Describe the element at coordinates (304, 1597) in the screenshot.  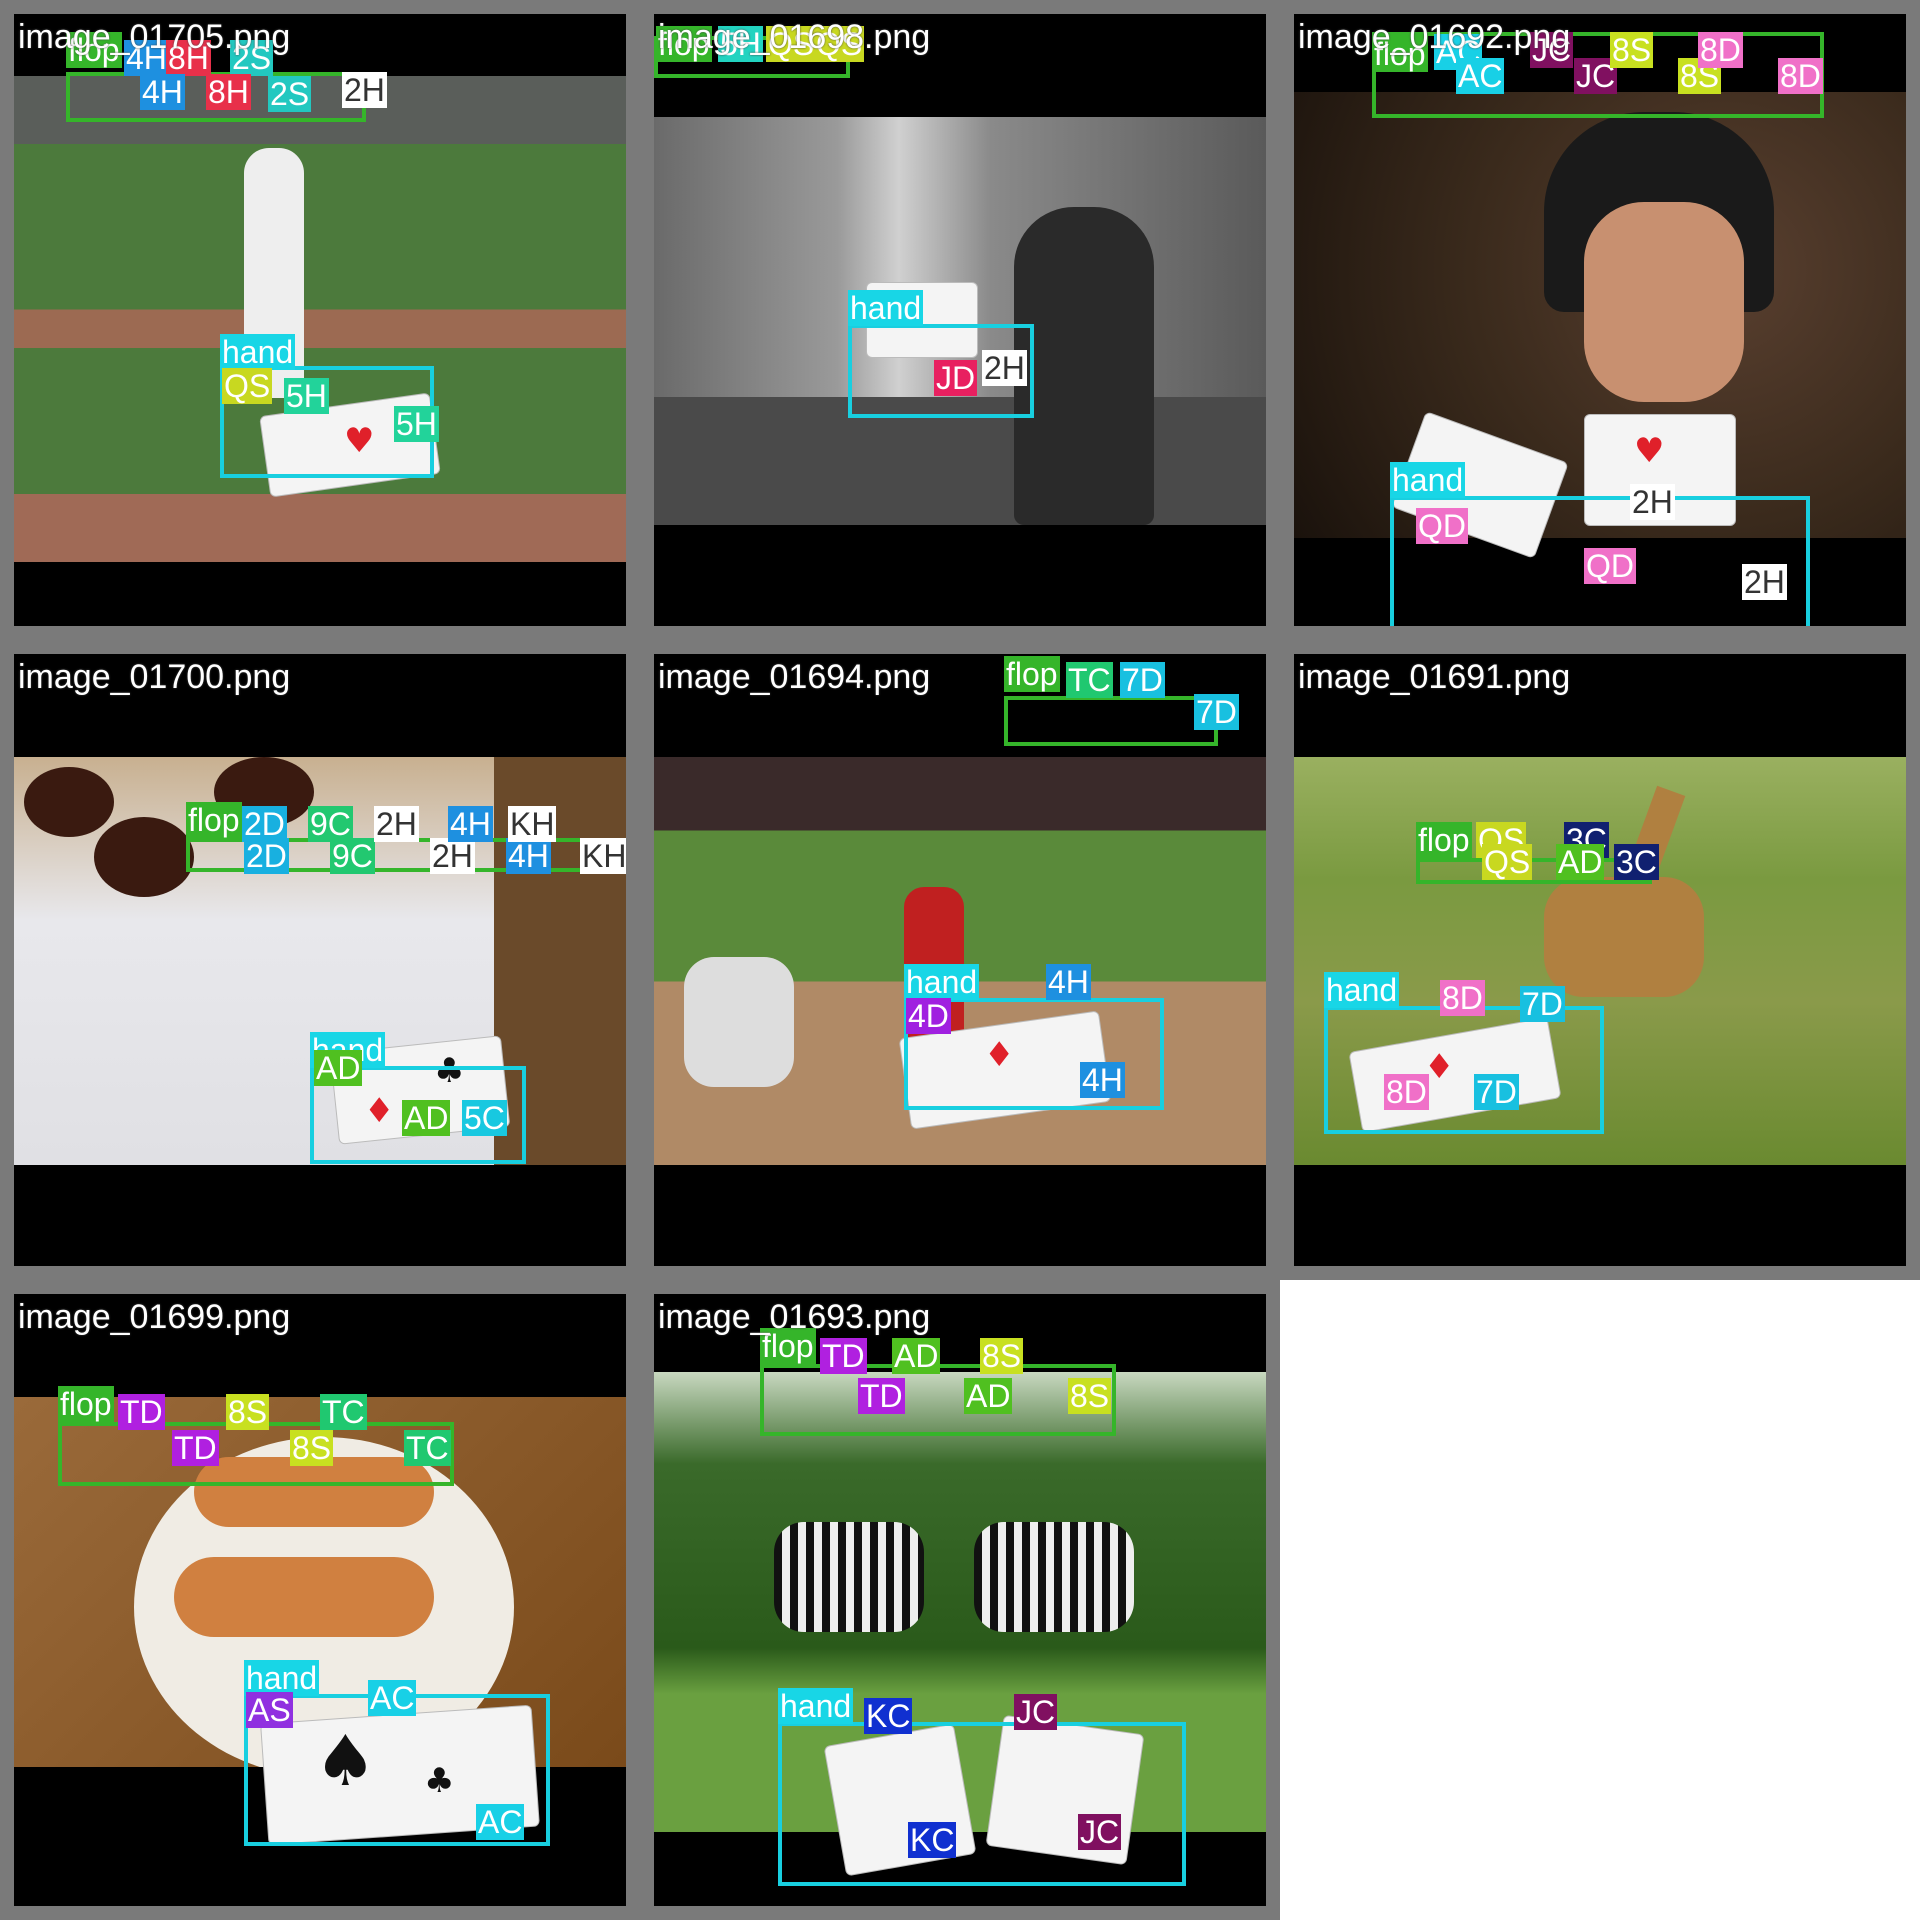
I see `hotdog` at that location.